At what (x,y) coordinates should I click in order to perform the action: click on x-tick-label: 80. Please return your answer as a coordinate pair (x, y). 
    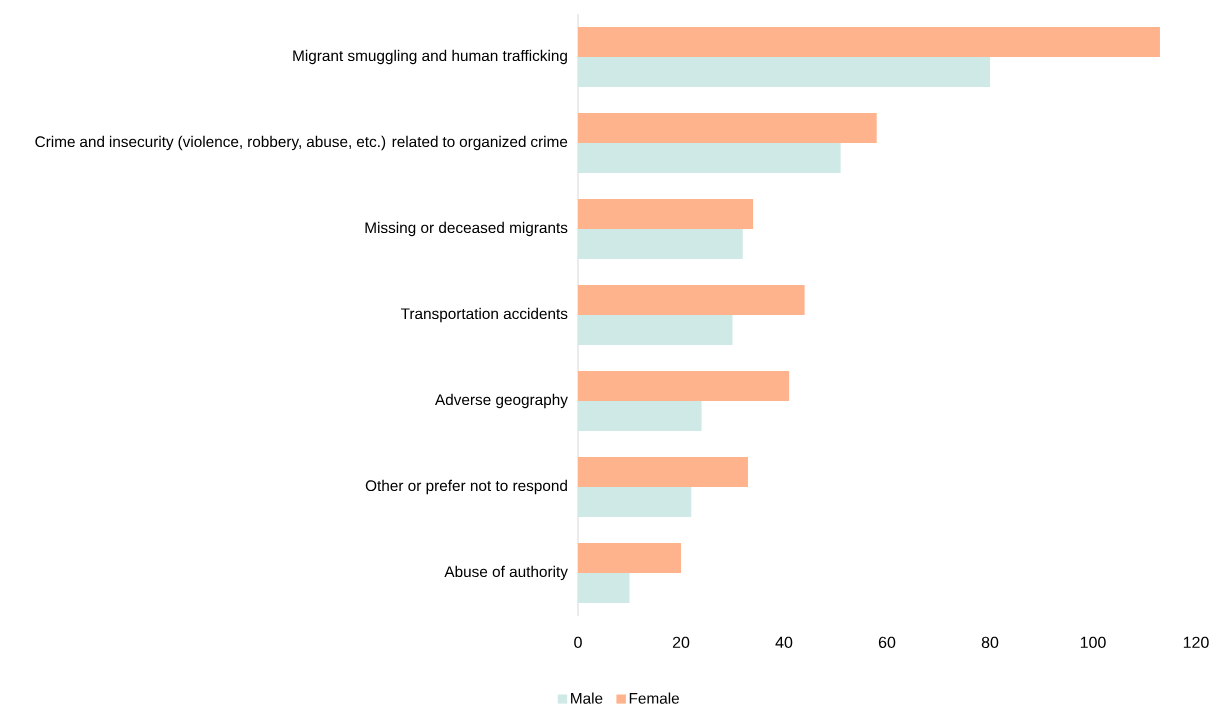
    Looking at the image, I should click on (990, 642).